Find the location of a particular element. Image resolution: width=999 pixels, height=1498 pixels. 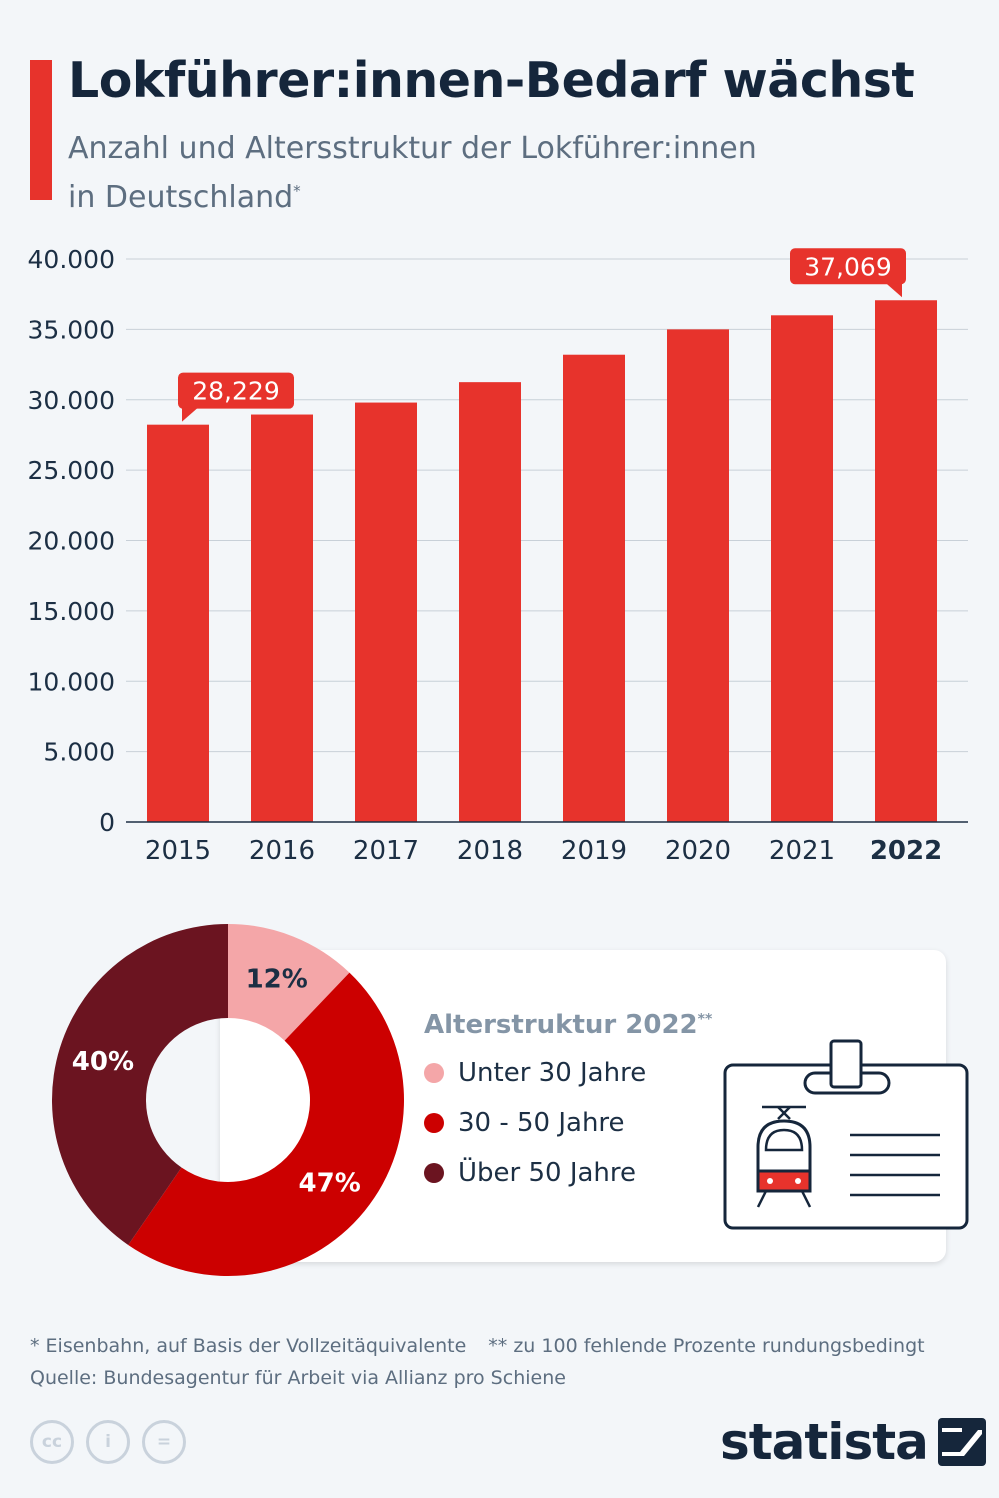

bar-2022 is located at coordinates (906, 561).